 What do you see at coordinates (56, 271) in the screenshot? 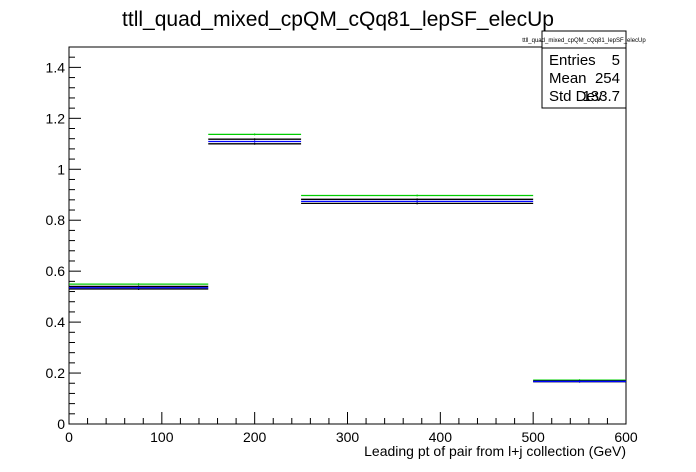
I see `y-tick-label: 0.6` at bounding box center [56, 271].